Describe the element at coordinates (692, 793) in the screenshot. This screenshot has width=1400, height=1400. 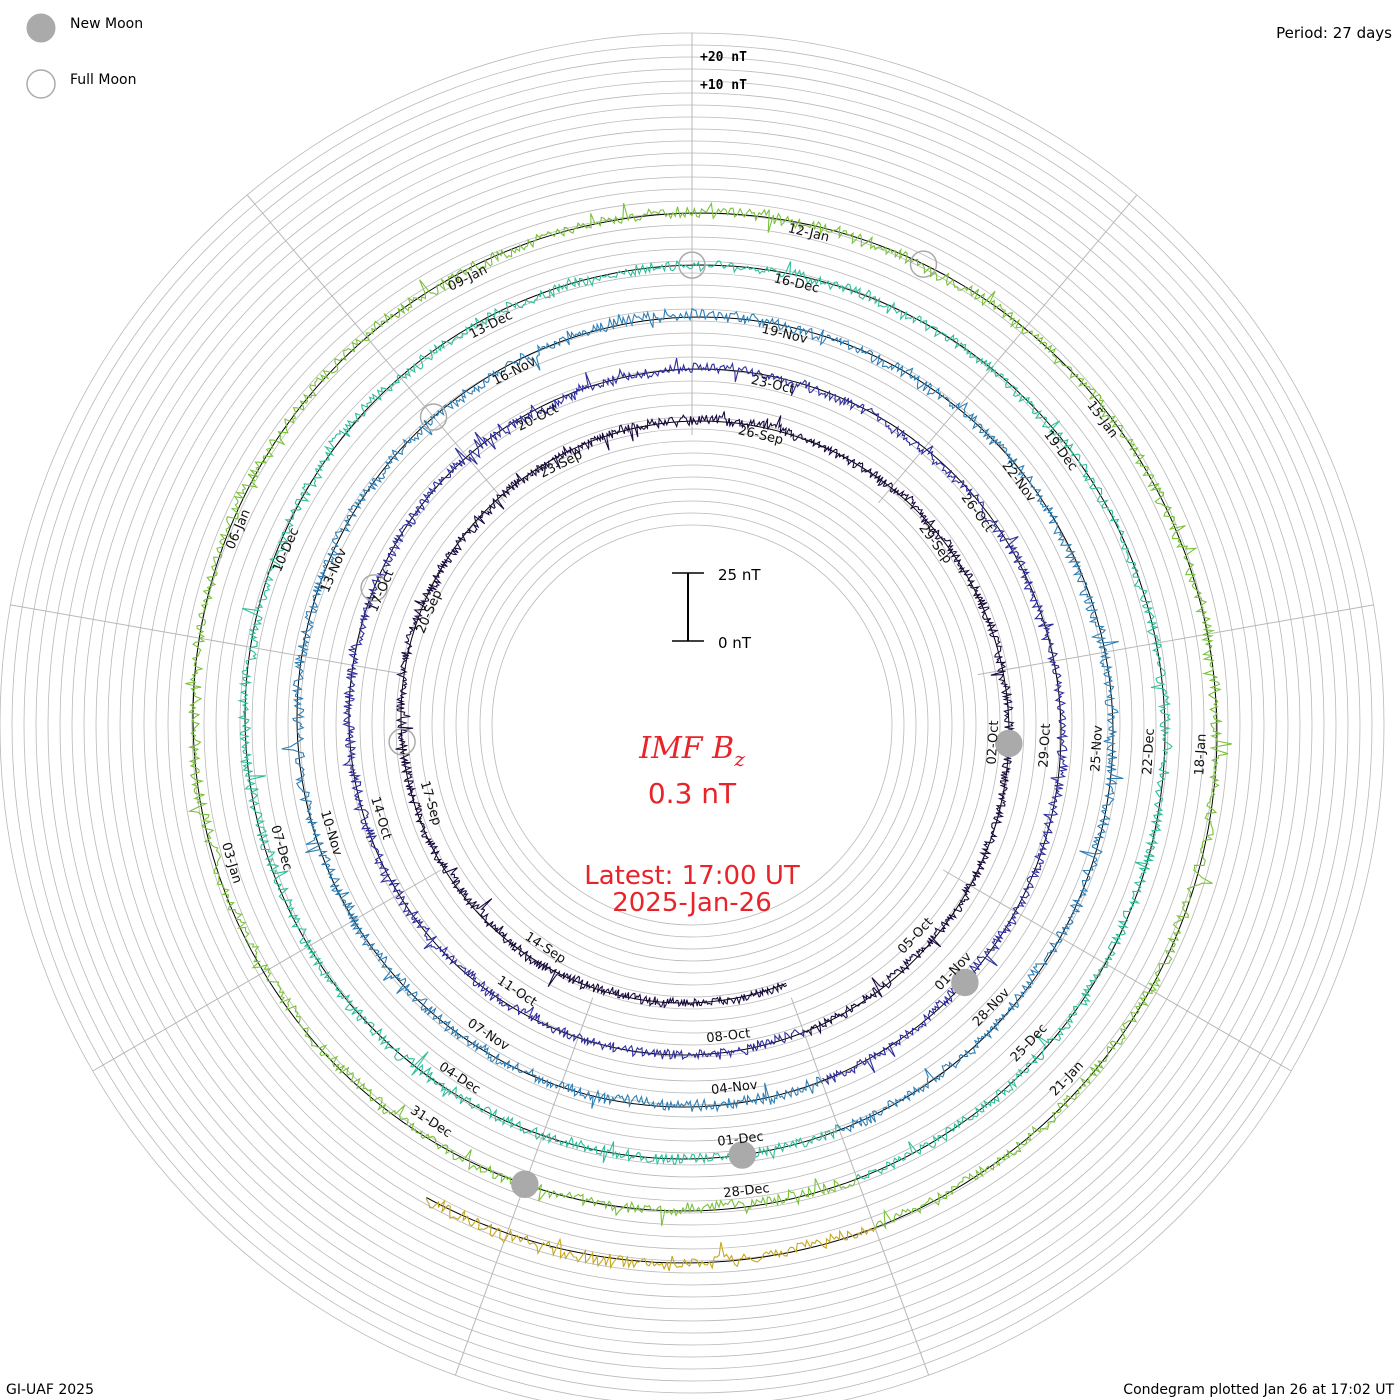
I see `current-value: 0.3 nT` at that location.